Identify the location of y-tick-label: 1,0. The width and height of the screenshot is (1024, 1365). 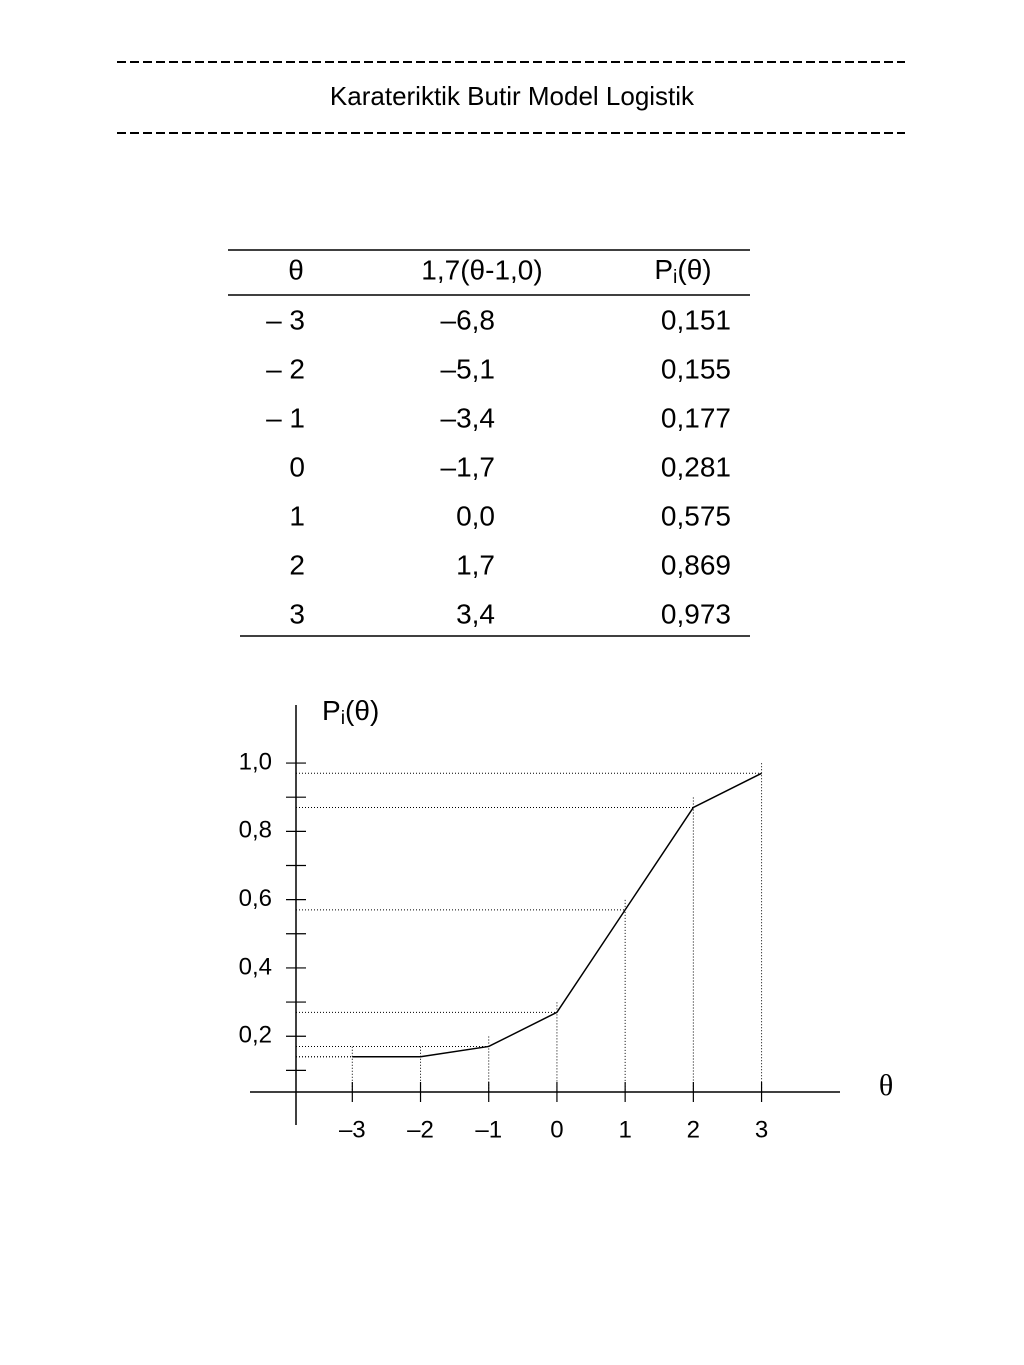
(255, 761).